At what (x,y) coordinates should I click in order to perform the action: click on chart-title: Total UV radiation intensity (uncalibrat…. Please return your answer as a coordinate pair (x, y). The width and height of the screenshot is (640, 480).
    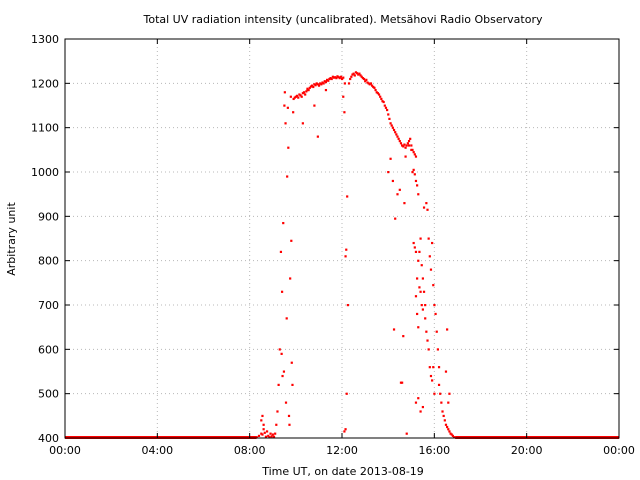
    Looking at the image, I should click on (343, 19).